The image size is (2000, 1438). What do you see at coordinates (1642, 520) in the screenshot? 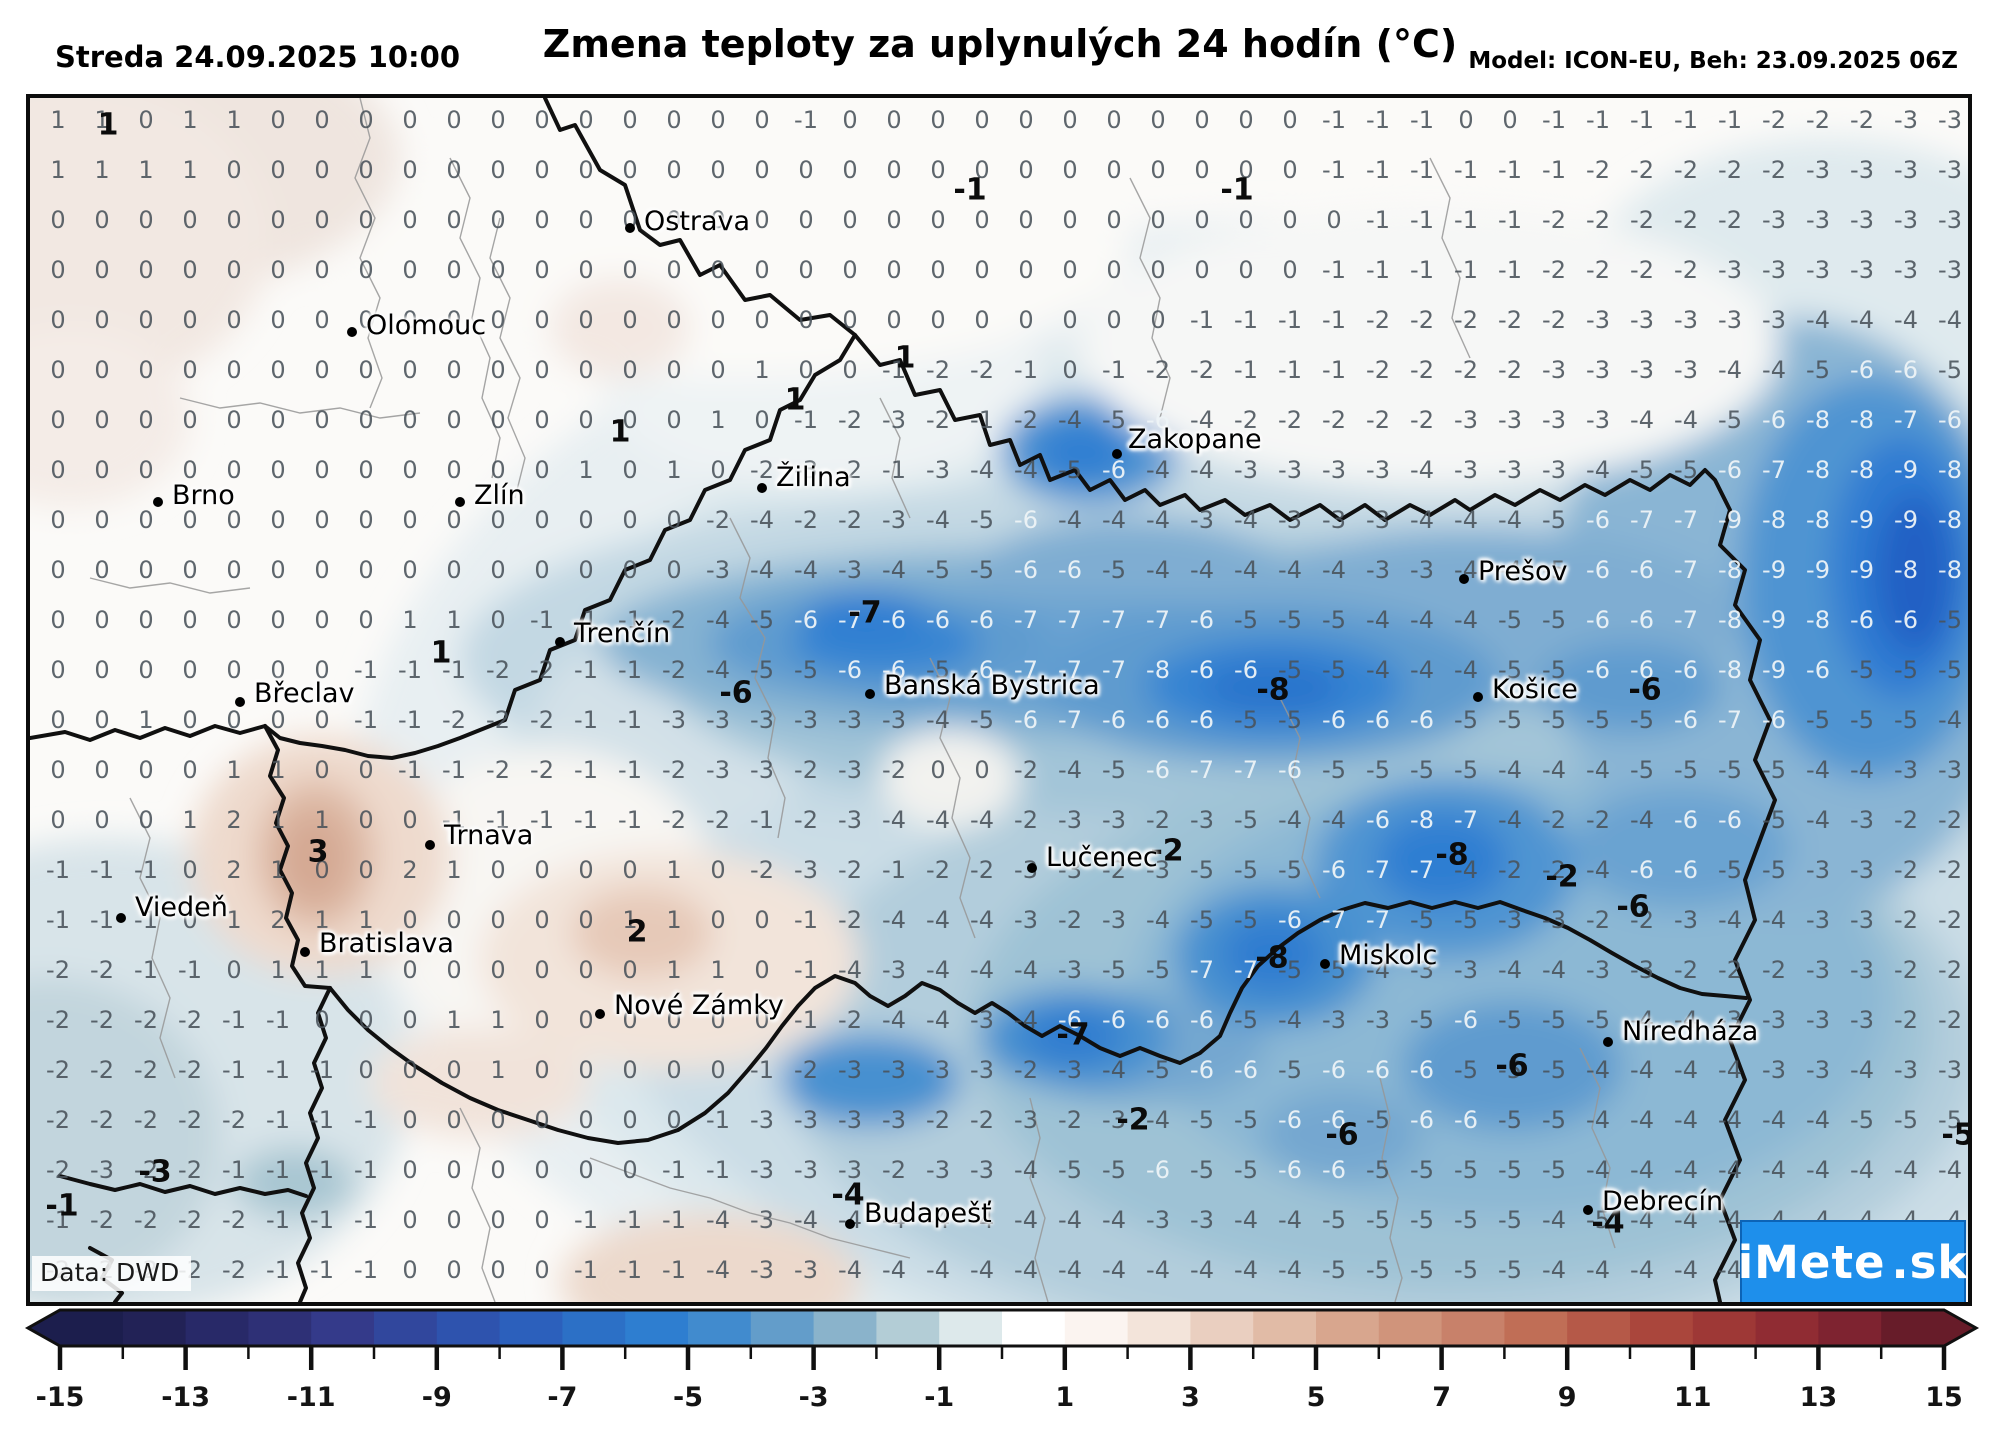
I see `grid-value: -7` at bounding box center [1642, 520].